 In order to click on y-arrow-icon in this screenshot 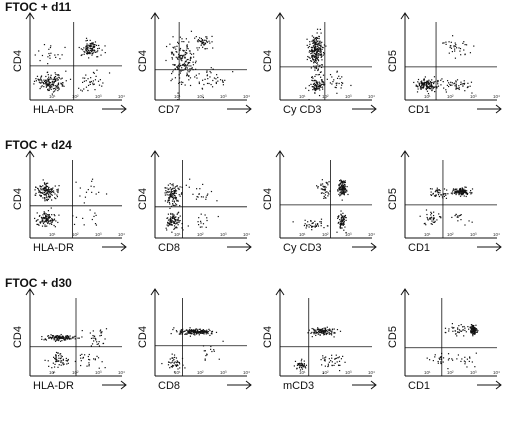, I will do `click(405, 292)`.